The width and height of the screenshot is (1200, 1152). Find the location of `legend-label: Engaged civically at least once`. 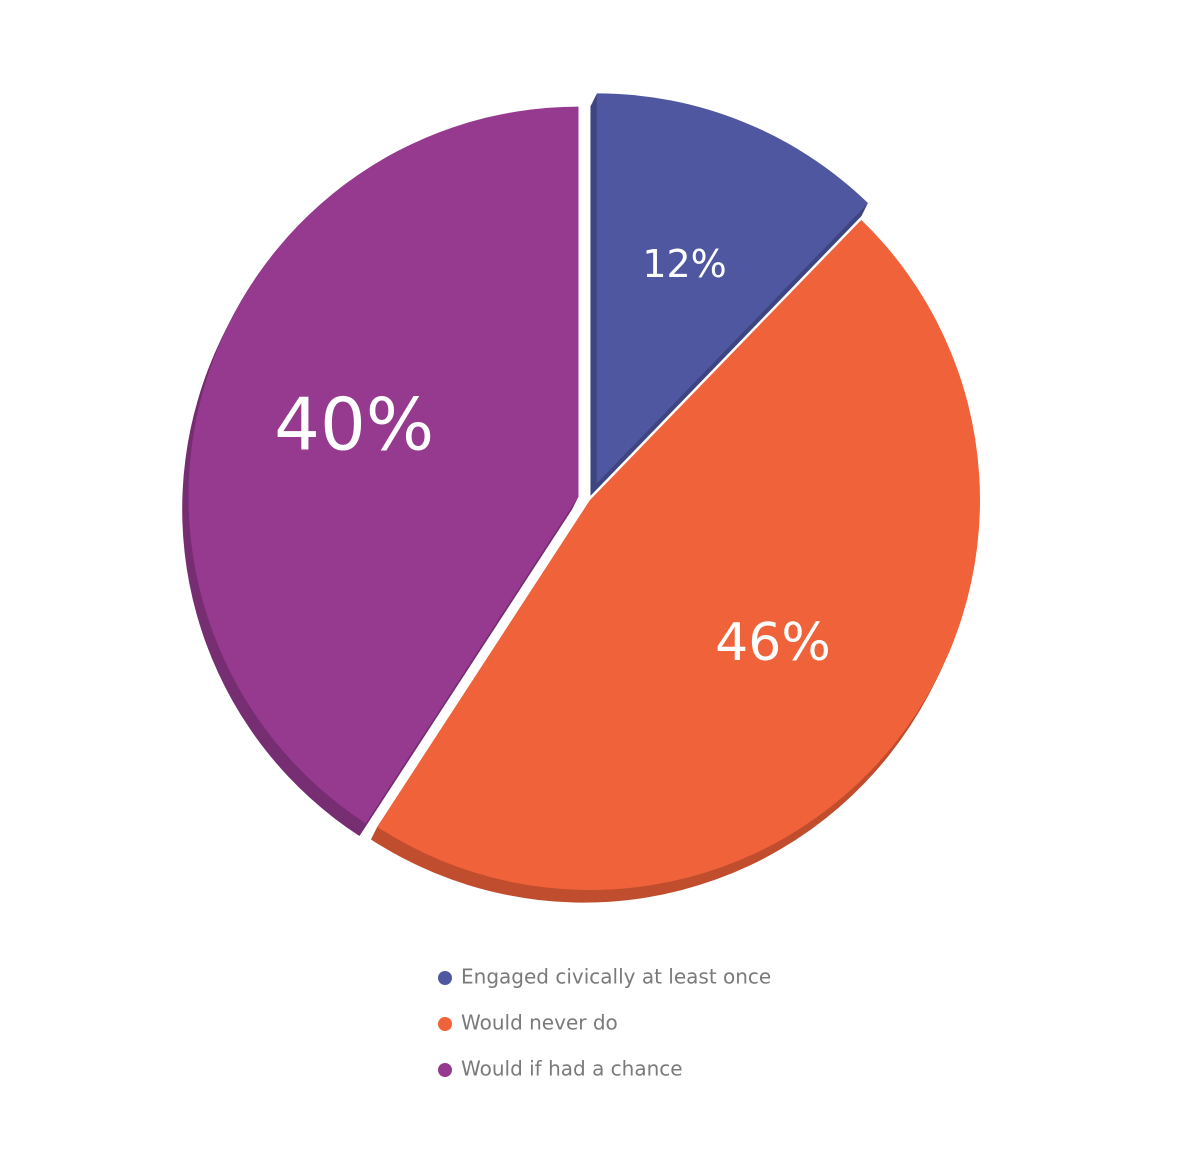

legend-label: Engaged civically at least once is located at coordinates (616, 977).